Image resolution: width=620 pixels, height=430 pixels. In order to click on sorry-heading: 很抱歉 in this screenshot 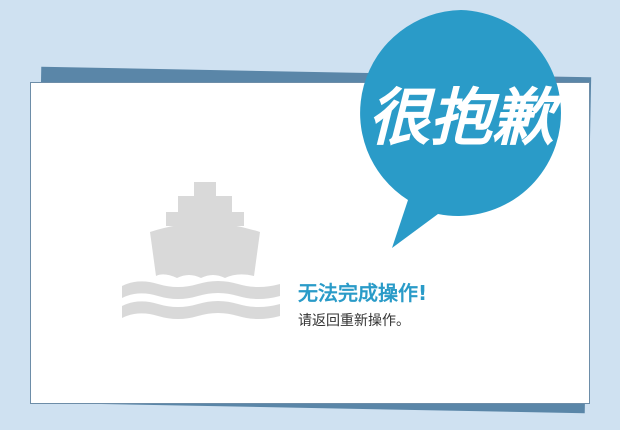, I will do `click(460, 117)`.